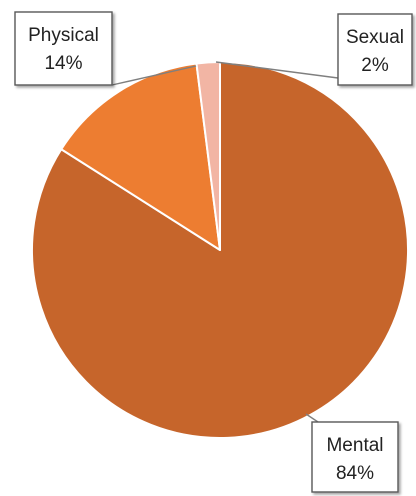  What do you see at coordinates (375, 49) in the screenshot?
I see `data-label-sexual: Sexual 2%` at bounding box center [375, 49].